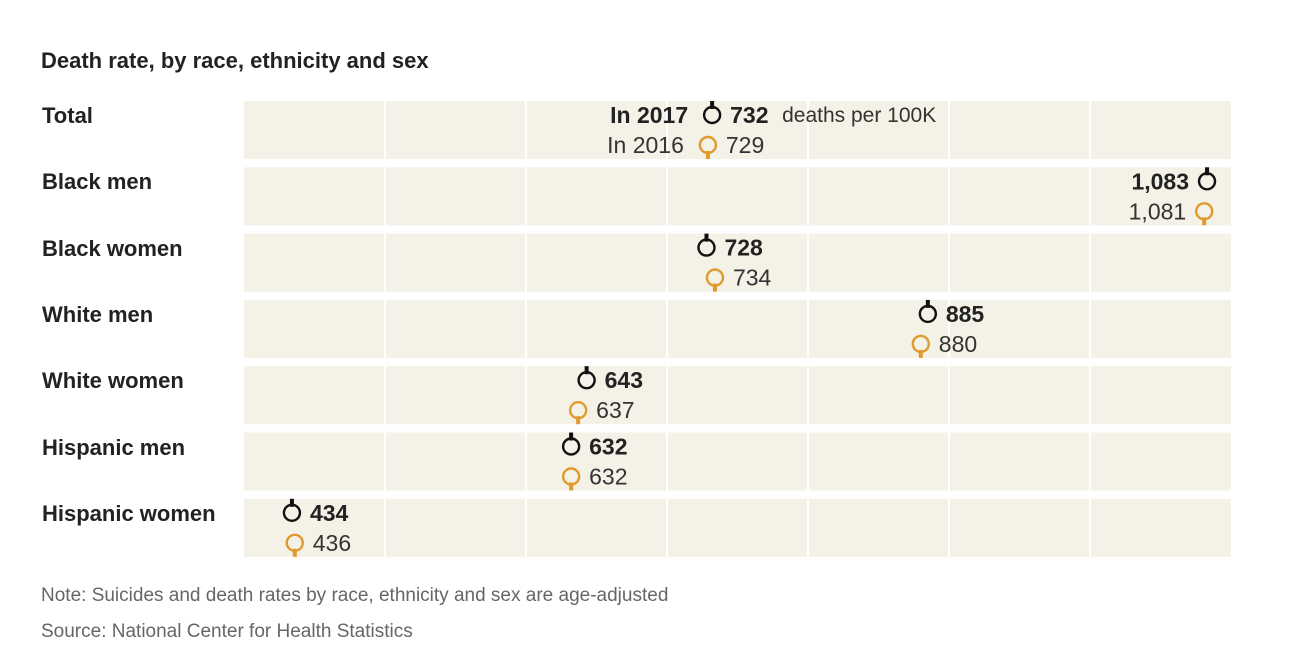 This screenshot has width=1298, height=662. What do you see at coordinates (235, 60) in the screenshot?
I see `chart-title: Death rate, by race, ethnicity and sex` at bounding box center [235, 60].